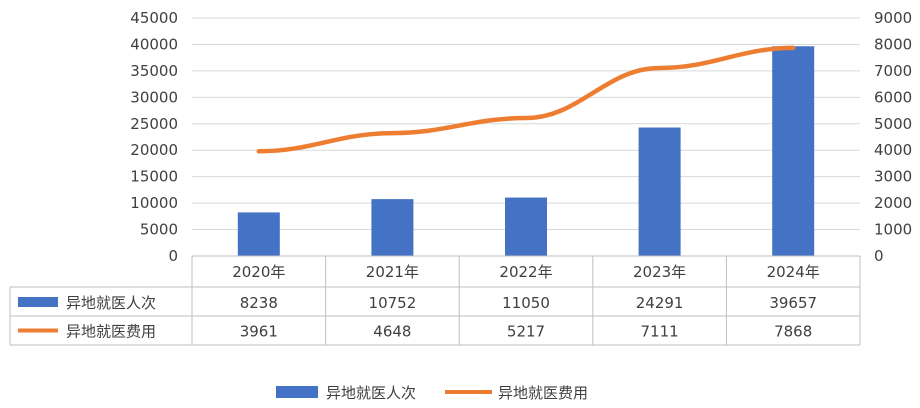  What do you see at coordinates (154, 150) in the screenshot?
I see `left-tick-label: 20000` at bounding box center [154, 150].